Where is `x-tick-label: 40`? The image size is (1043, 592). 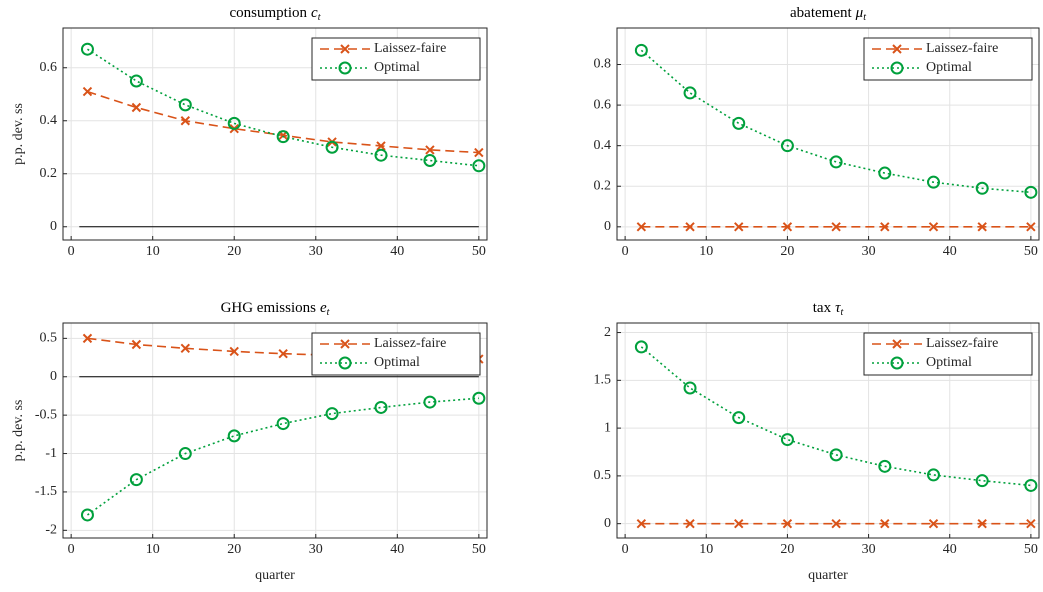
x-tick-label: 40 is located at coordinates (397, 251).